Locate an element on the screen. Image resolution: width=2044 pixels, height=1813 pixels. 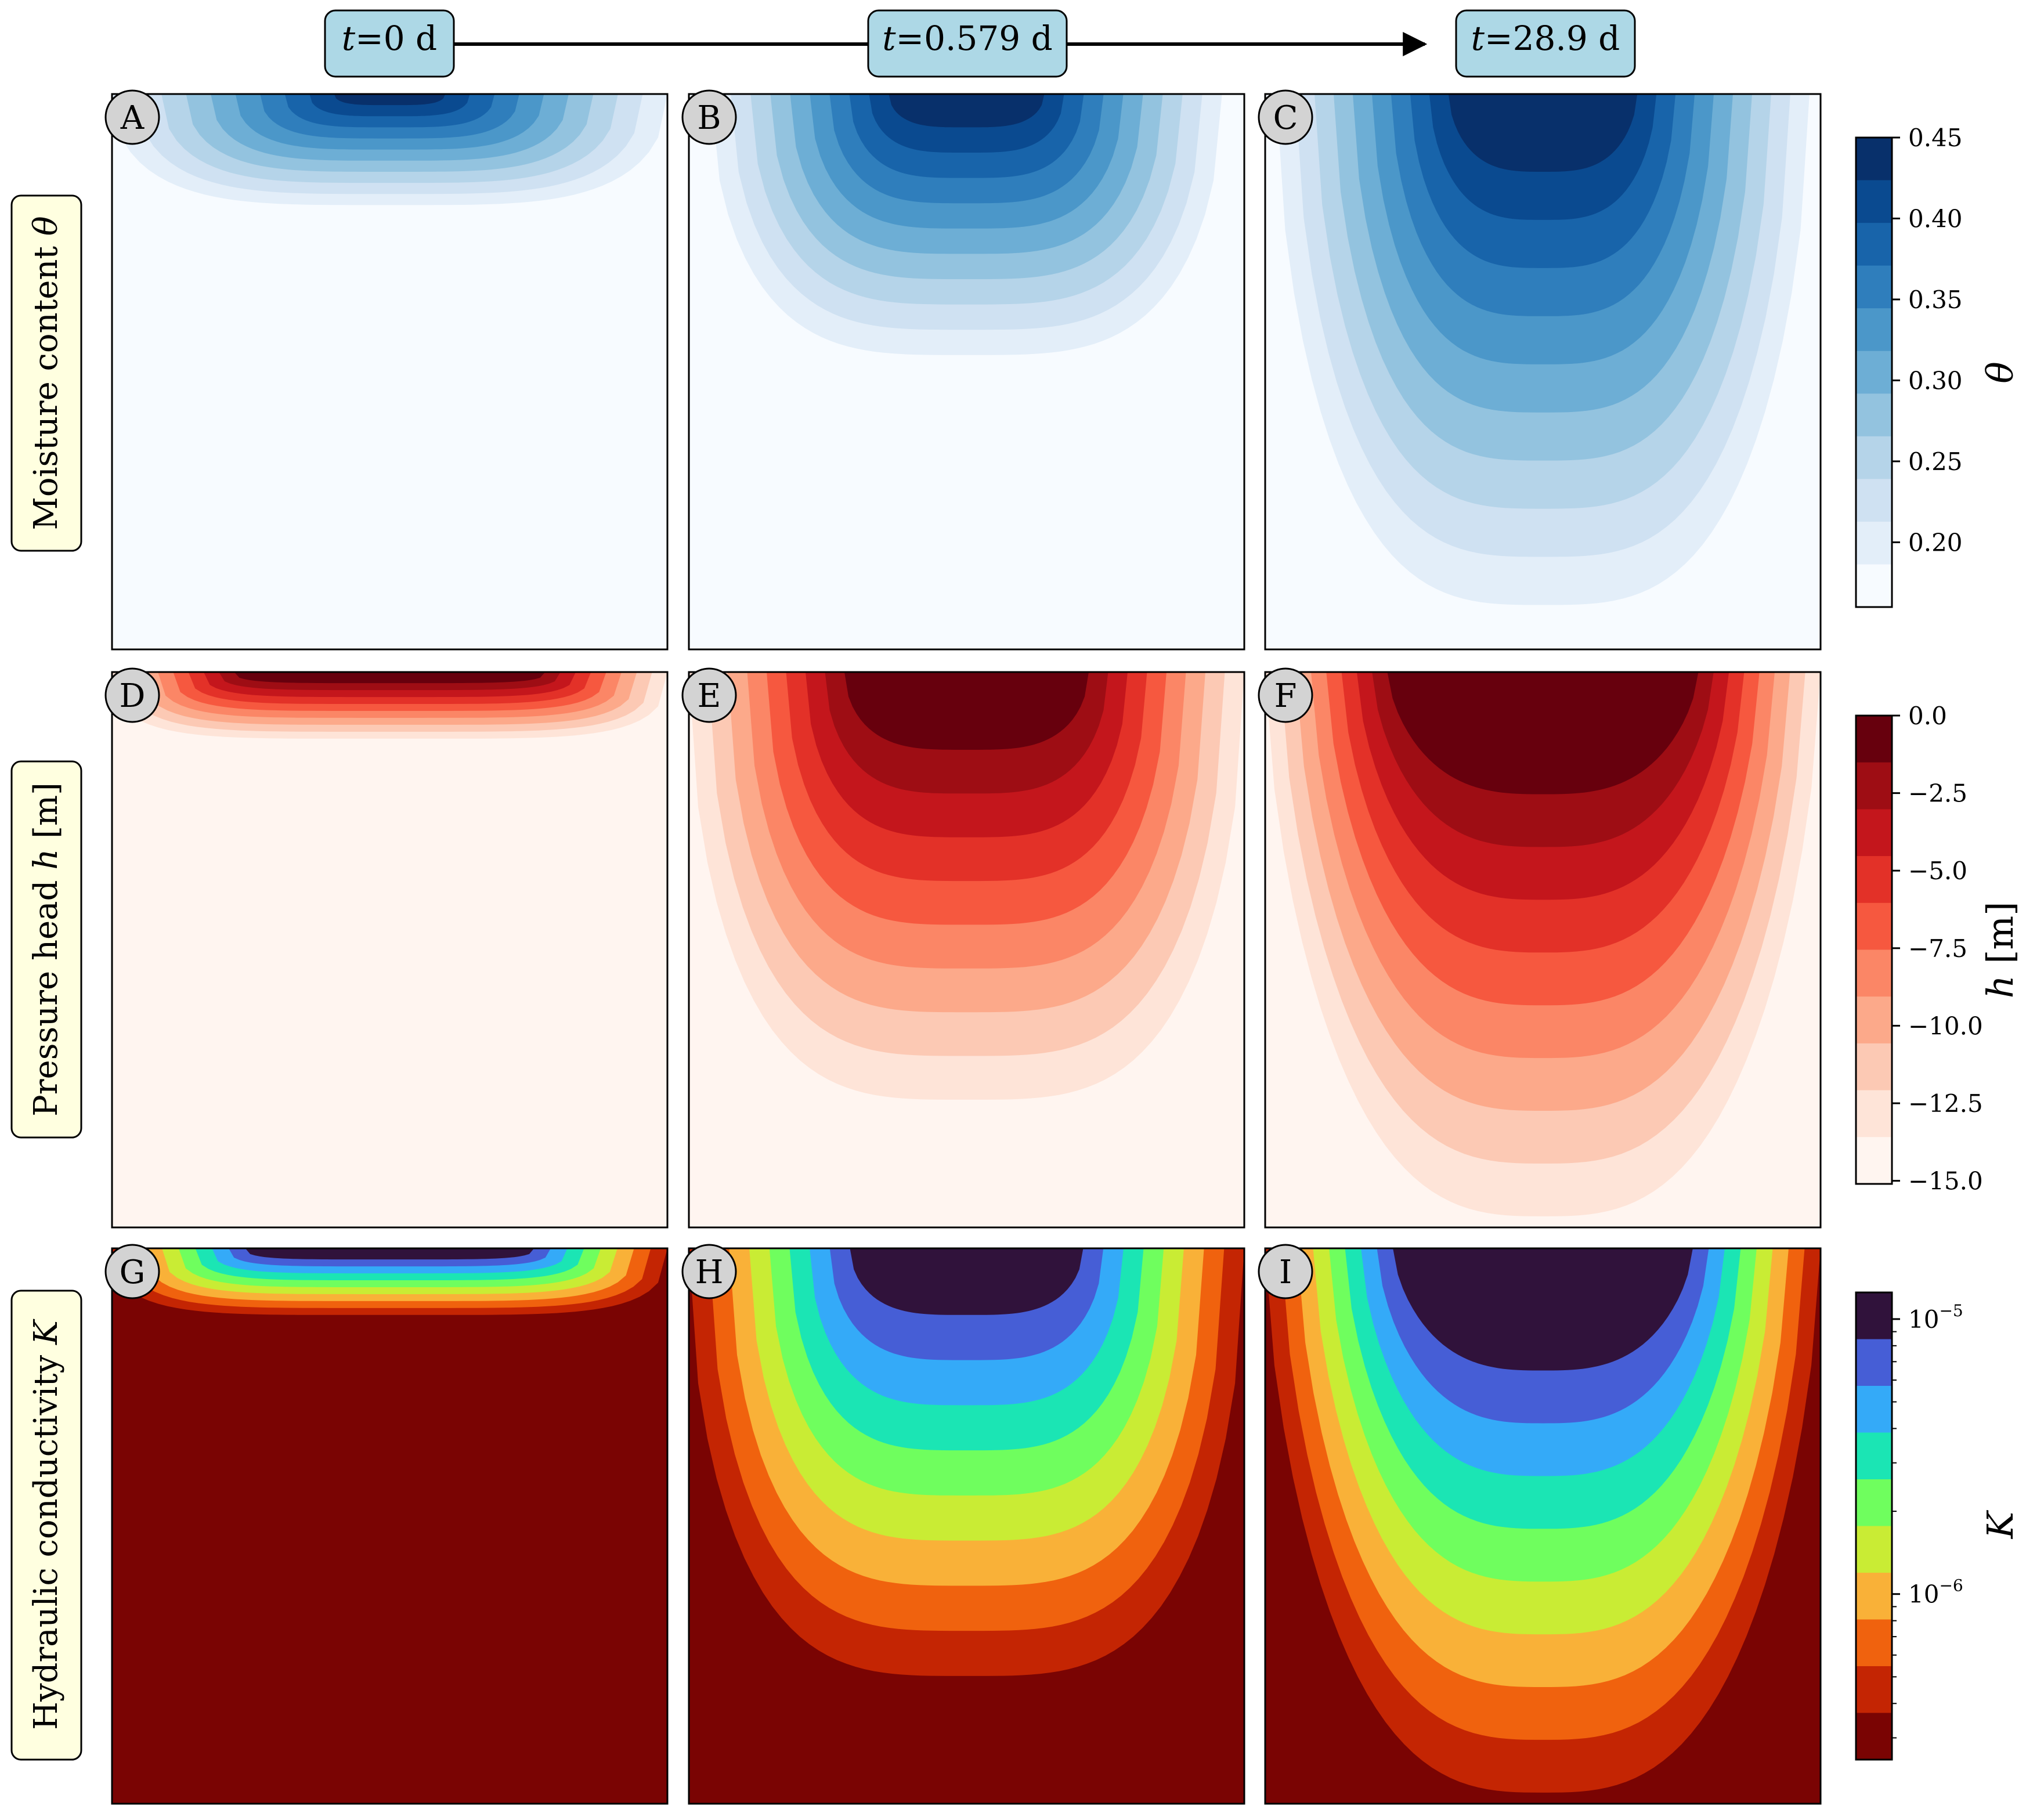
panel-h: H is located at coordinates (963, 1525).